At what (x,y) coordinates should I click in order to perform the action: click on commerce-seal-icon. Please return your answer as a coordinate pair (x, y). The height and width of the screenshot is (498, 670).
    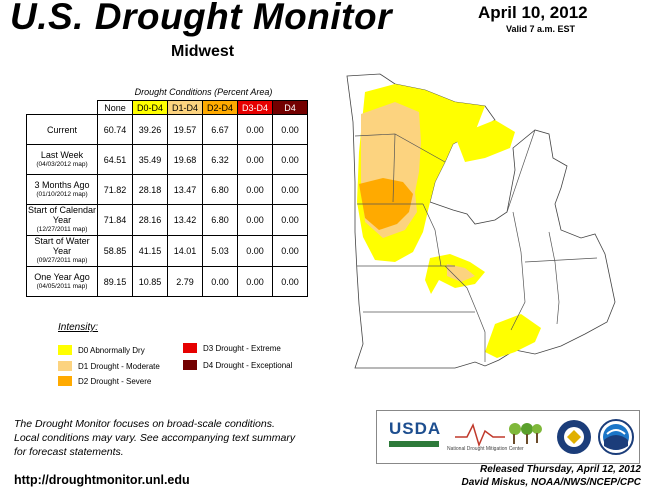
    Looking at the image, I should click on (574, 437).